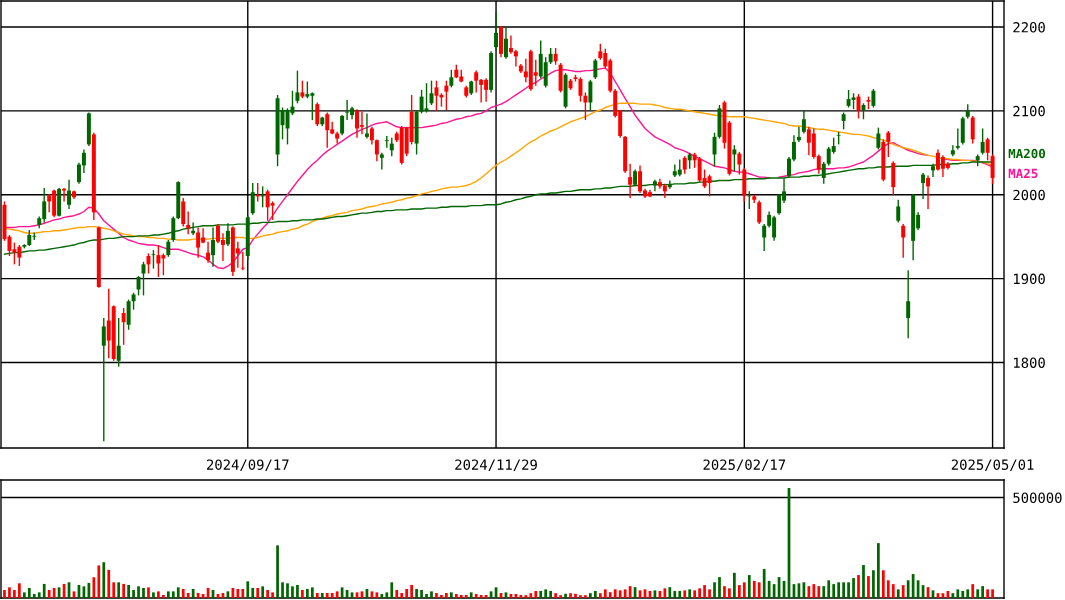 The width and height of the screenshot is (1065, 600). What do you see at coordinates (1029, 195) in the screenshot?
I see `y-tick-label: 2000` at bounding box center [1029, 195].